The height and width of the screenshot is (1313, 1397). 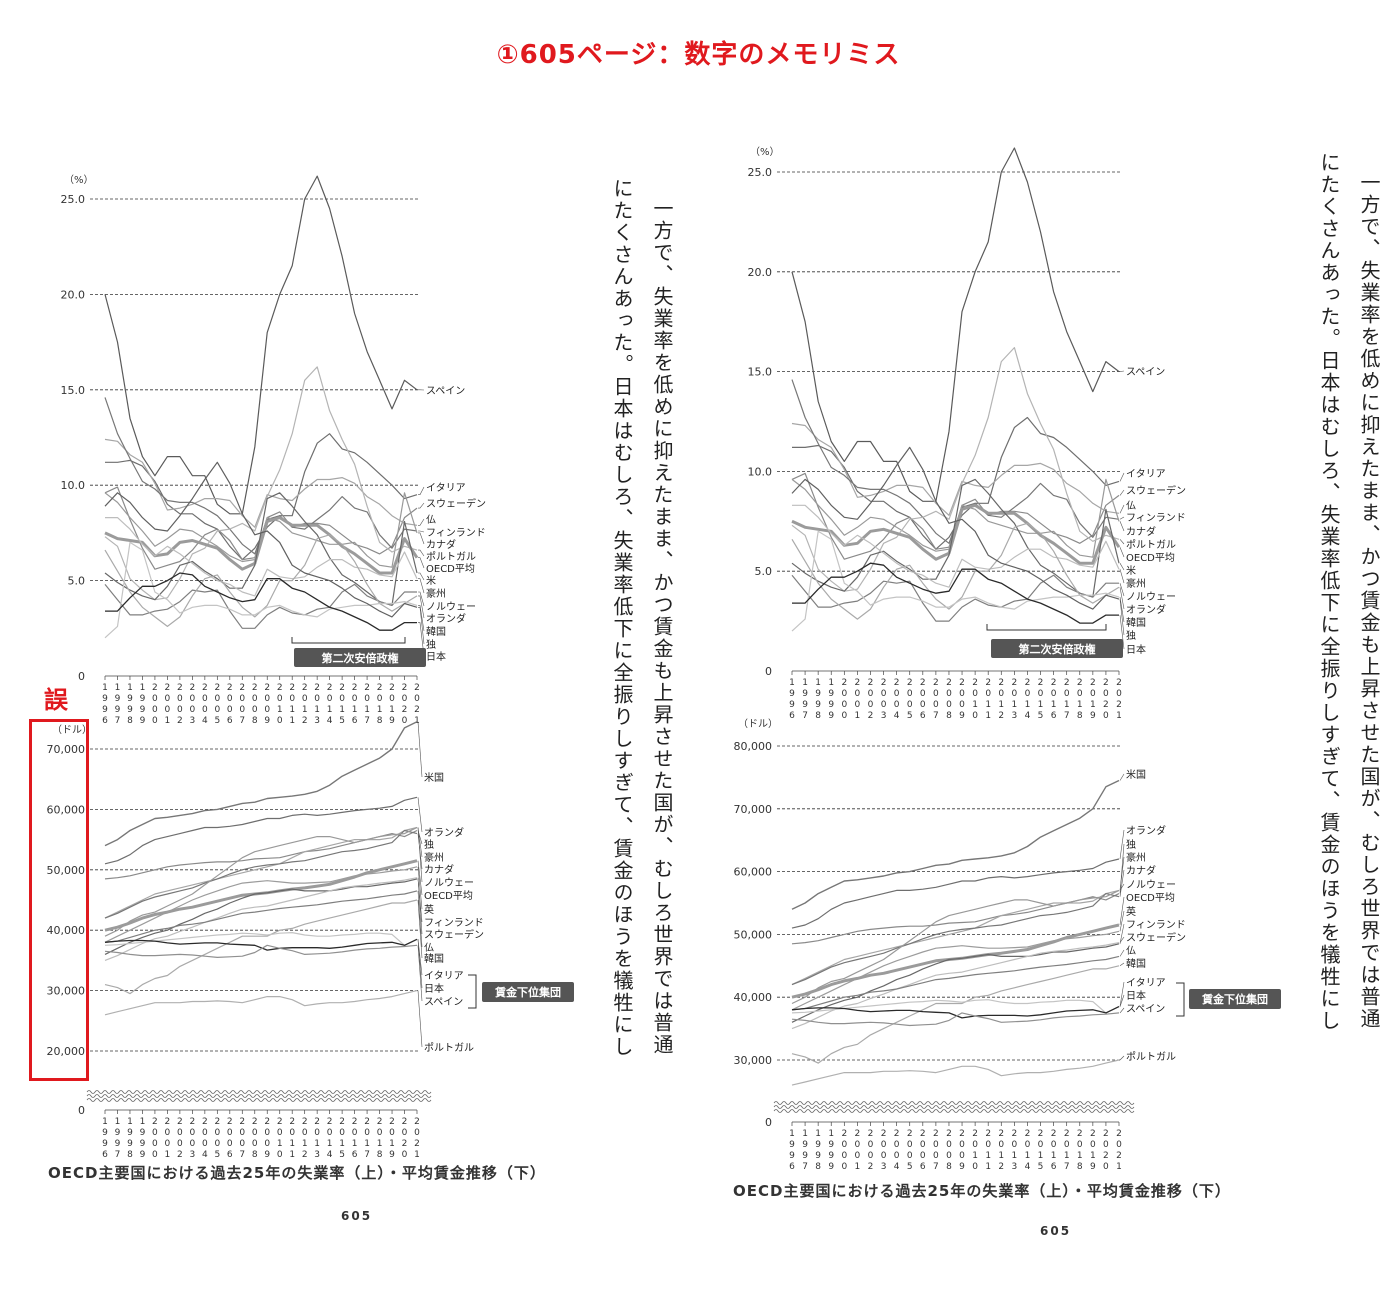 What do you see at coordinates (446, 488) in the screenshot?
I see `series-label: イタリア` at bounding box center [446, 488].